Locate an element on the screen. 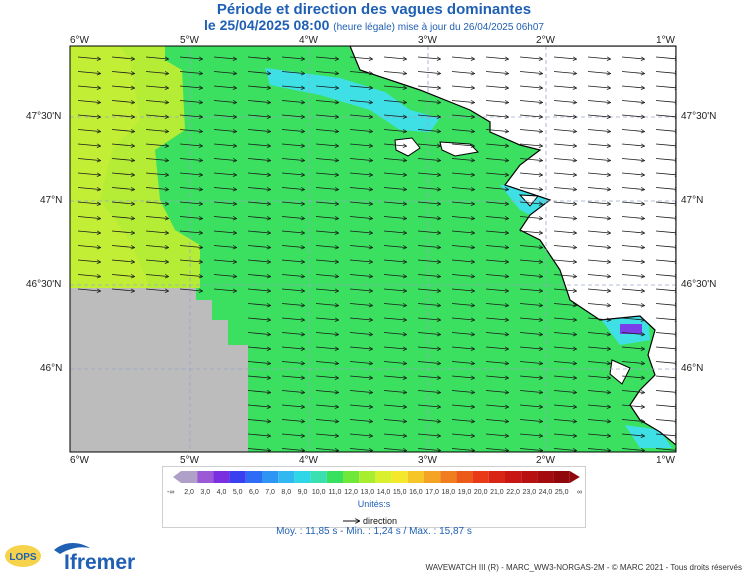  ifremer-logo: Ifremer is located at coordinates (100, 562).